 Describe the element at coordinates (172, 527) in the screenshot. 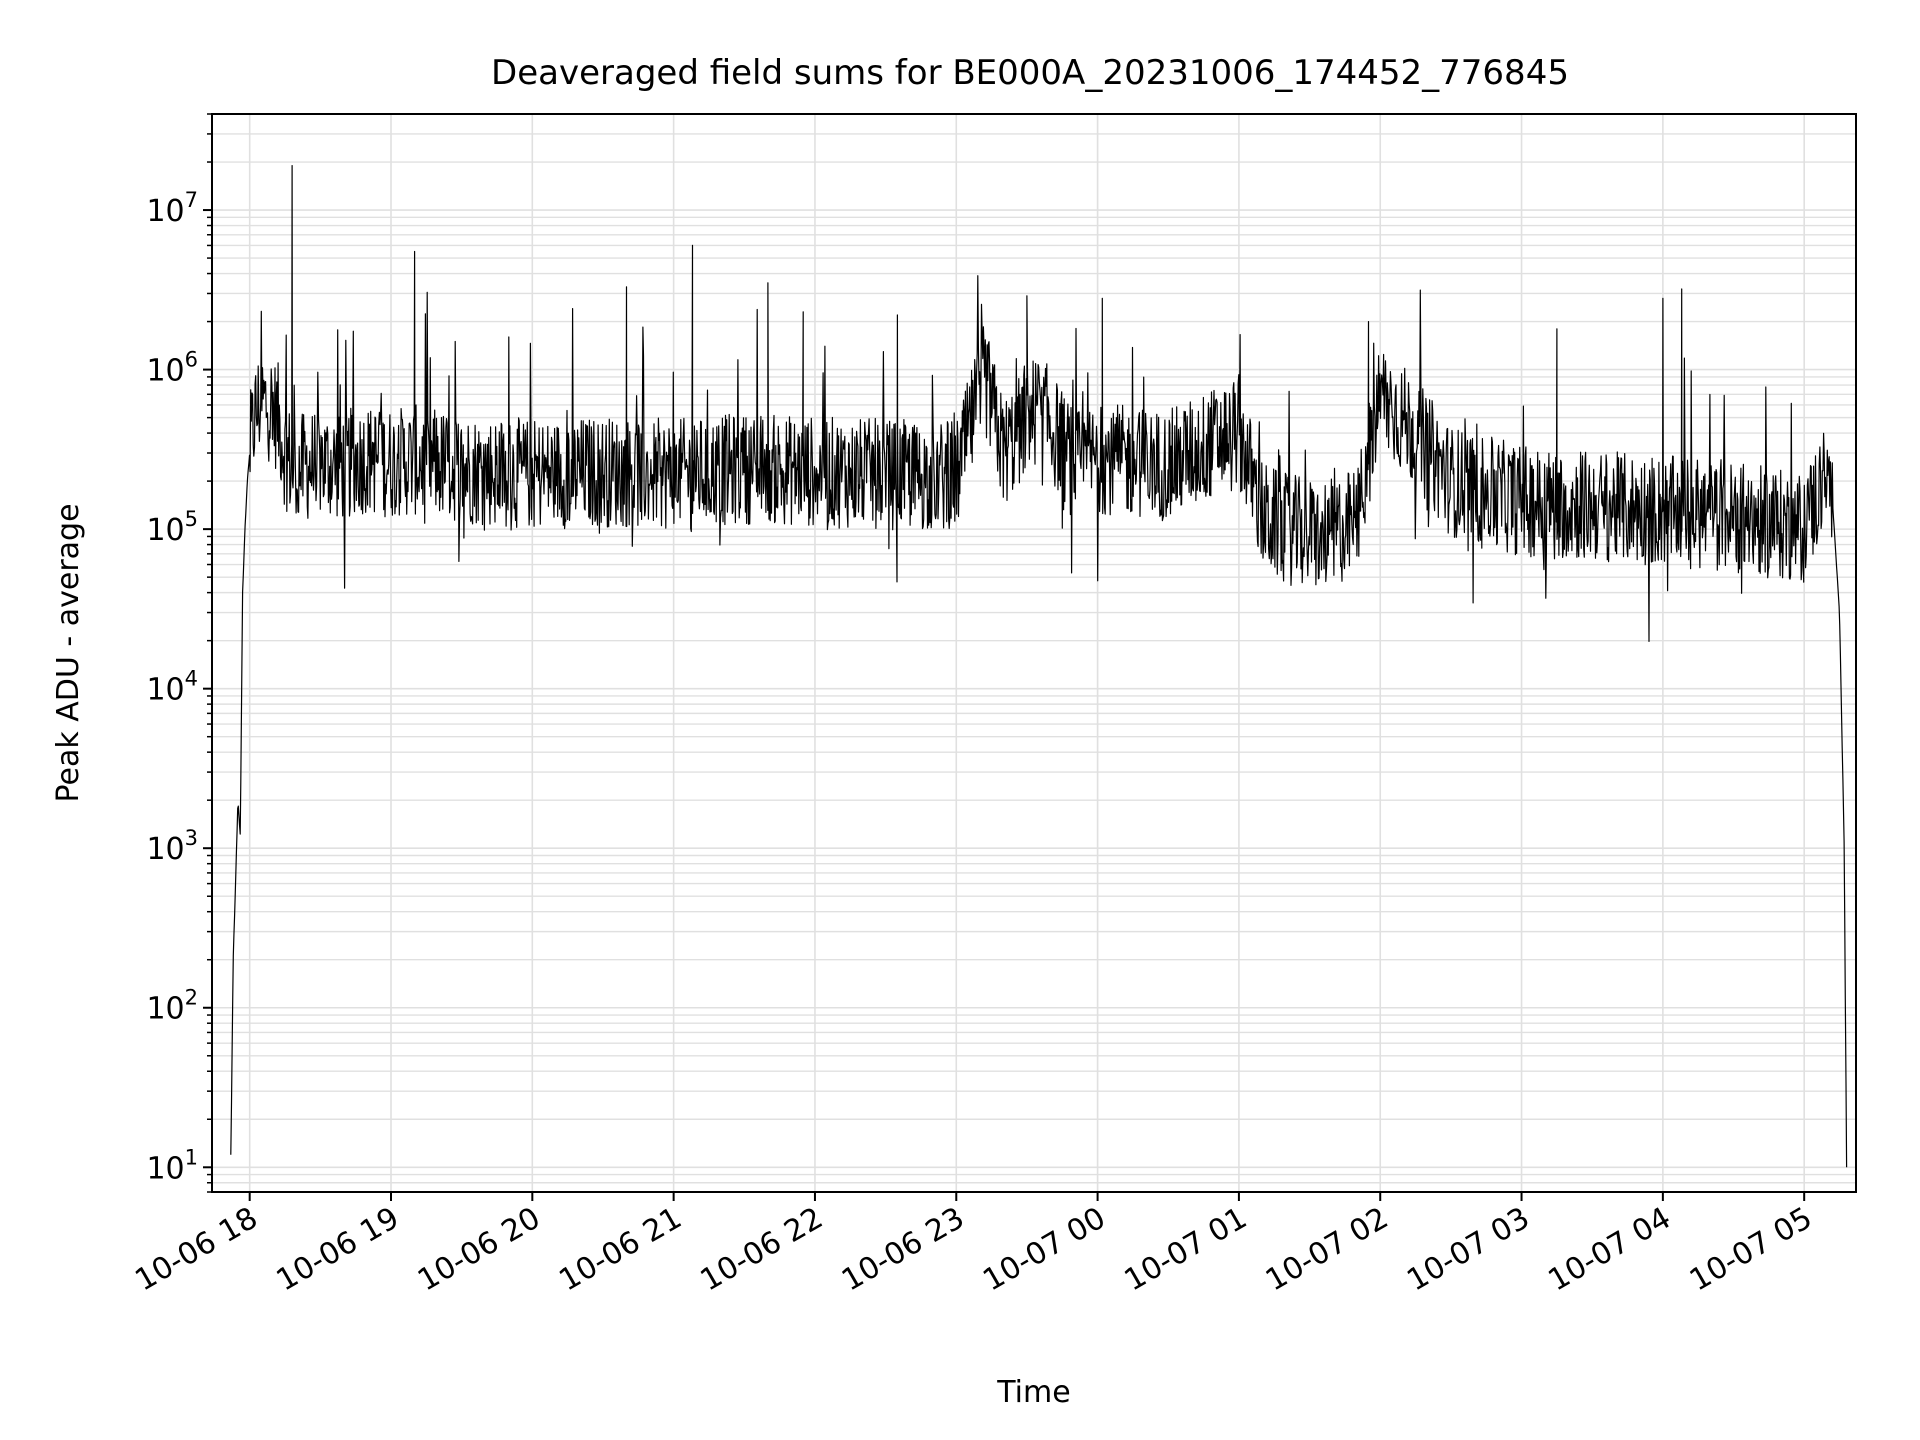

I see `y-tick-label: 10⁵` at that location.